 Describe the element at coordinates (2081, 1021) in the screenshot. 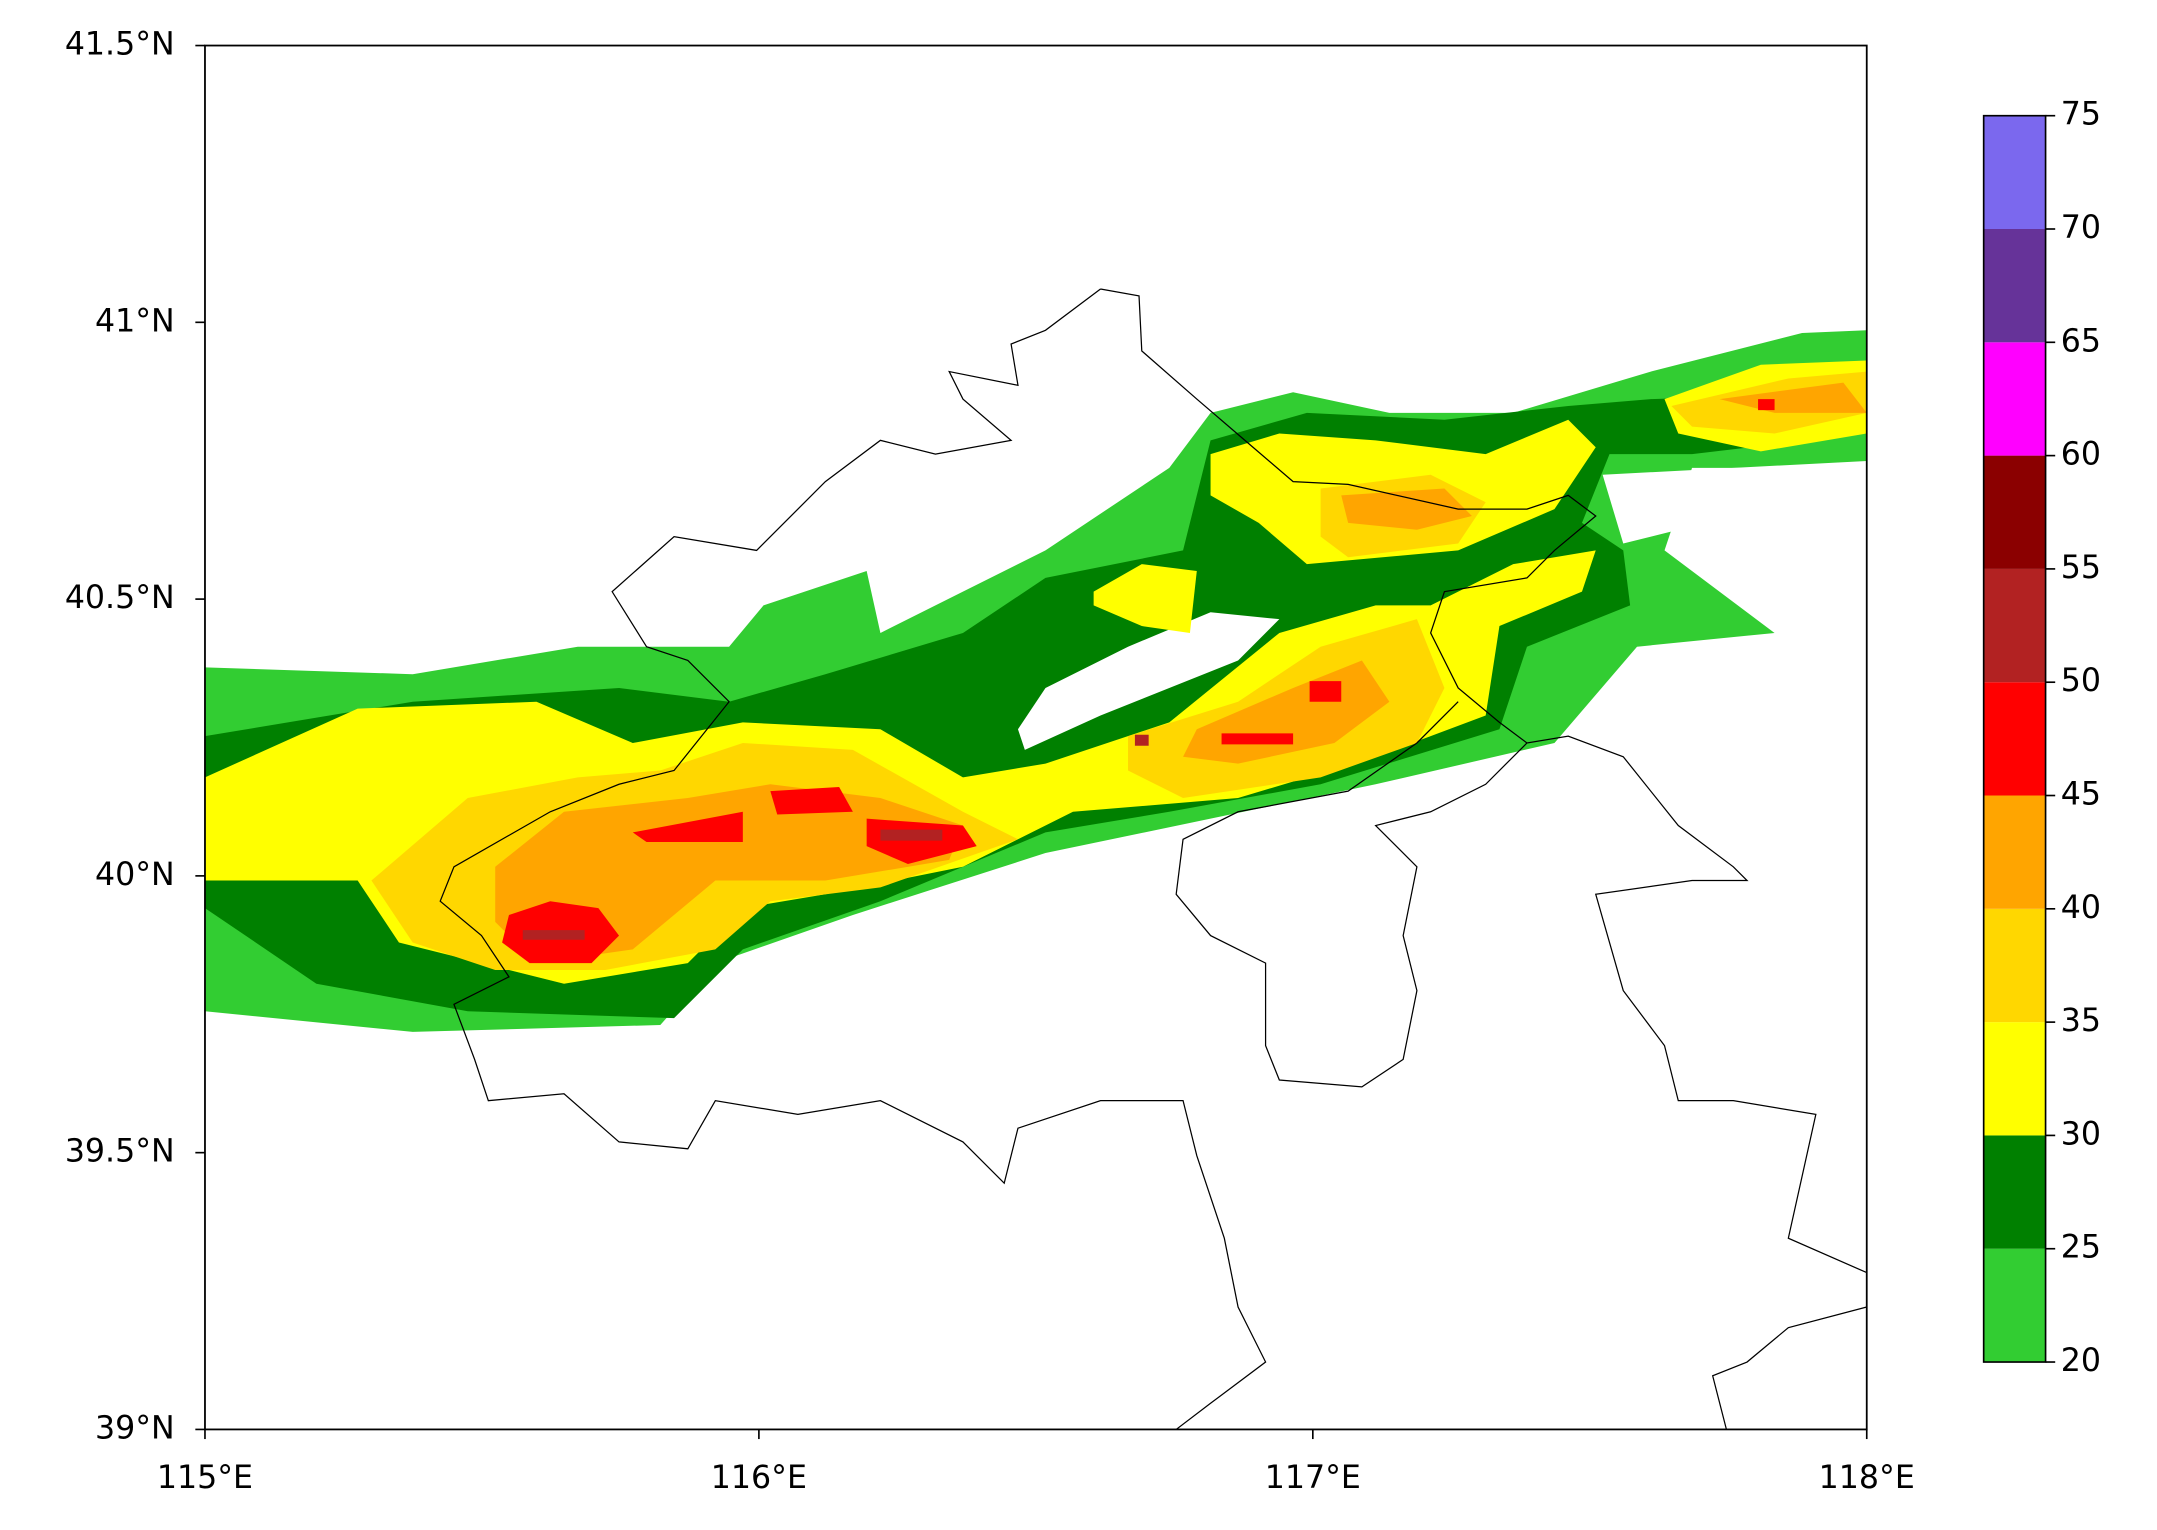

I see `colorbar-tick-label: 35` at that location.